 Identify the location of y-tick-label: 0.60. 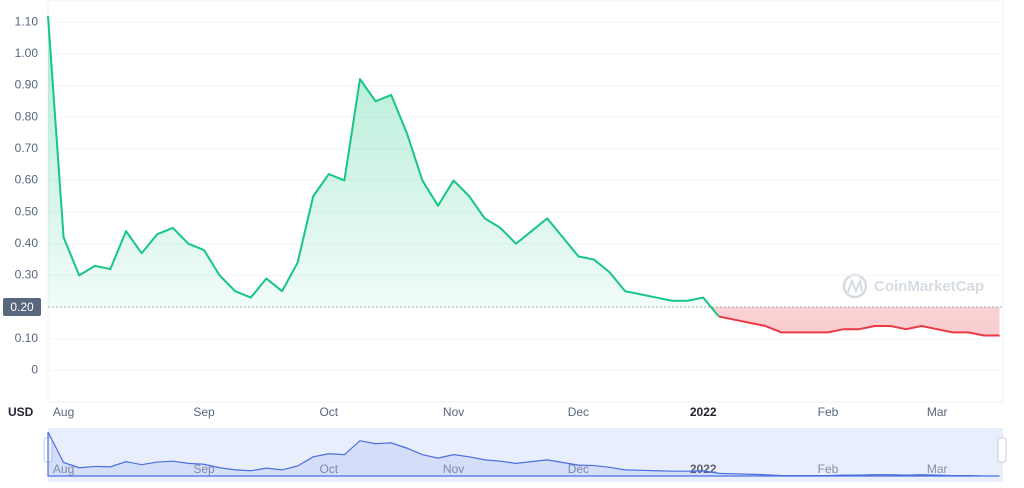
(27, 180).